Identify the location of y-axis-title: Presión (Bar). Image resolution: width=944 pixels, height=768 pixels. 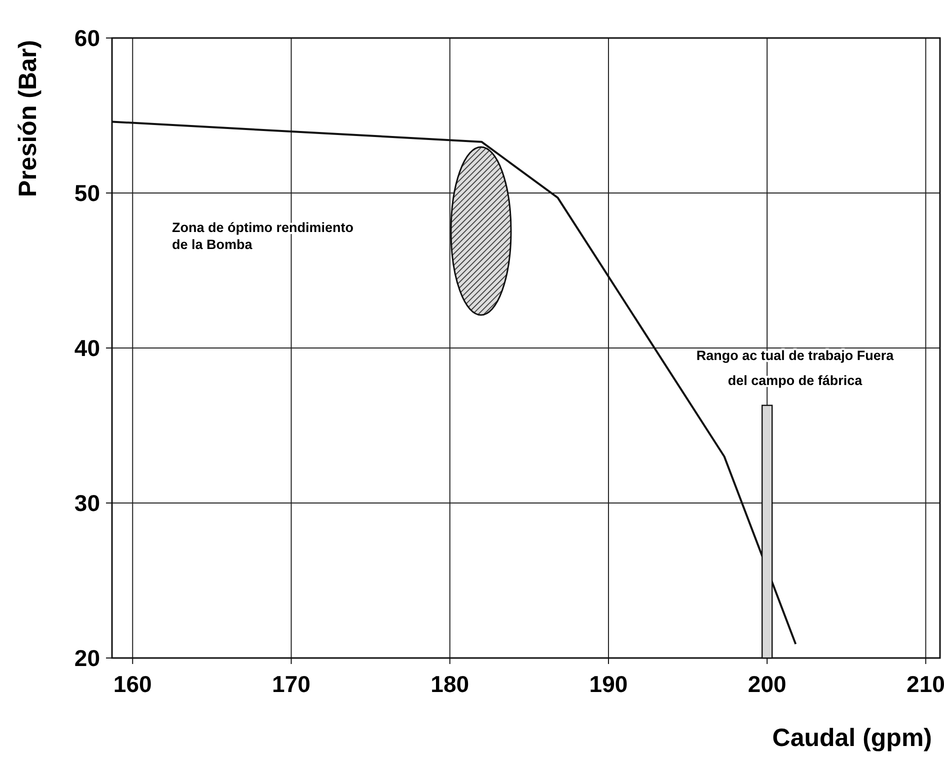
(28, 118).